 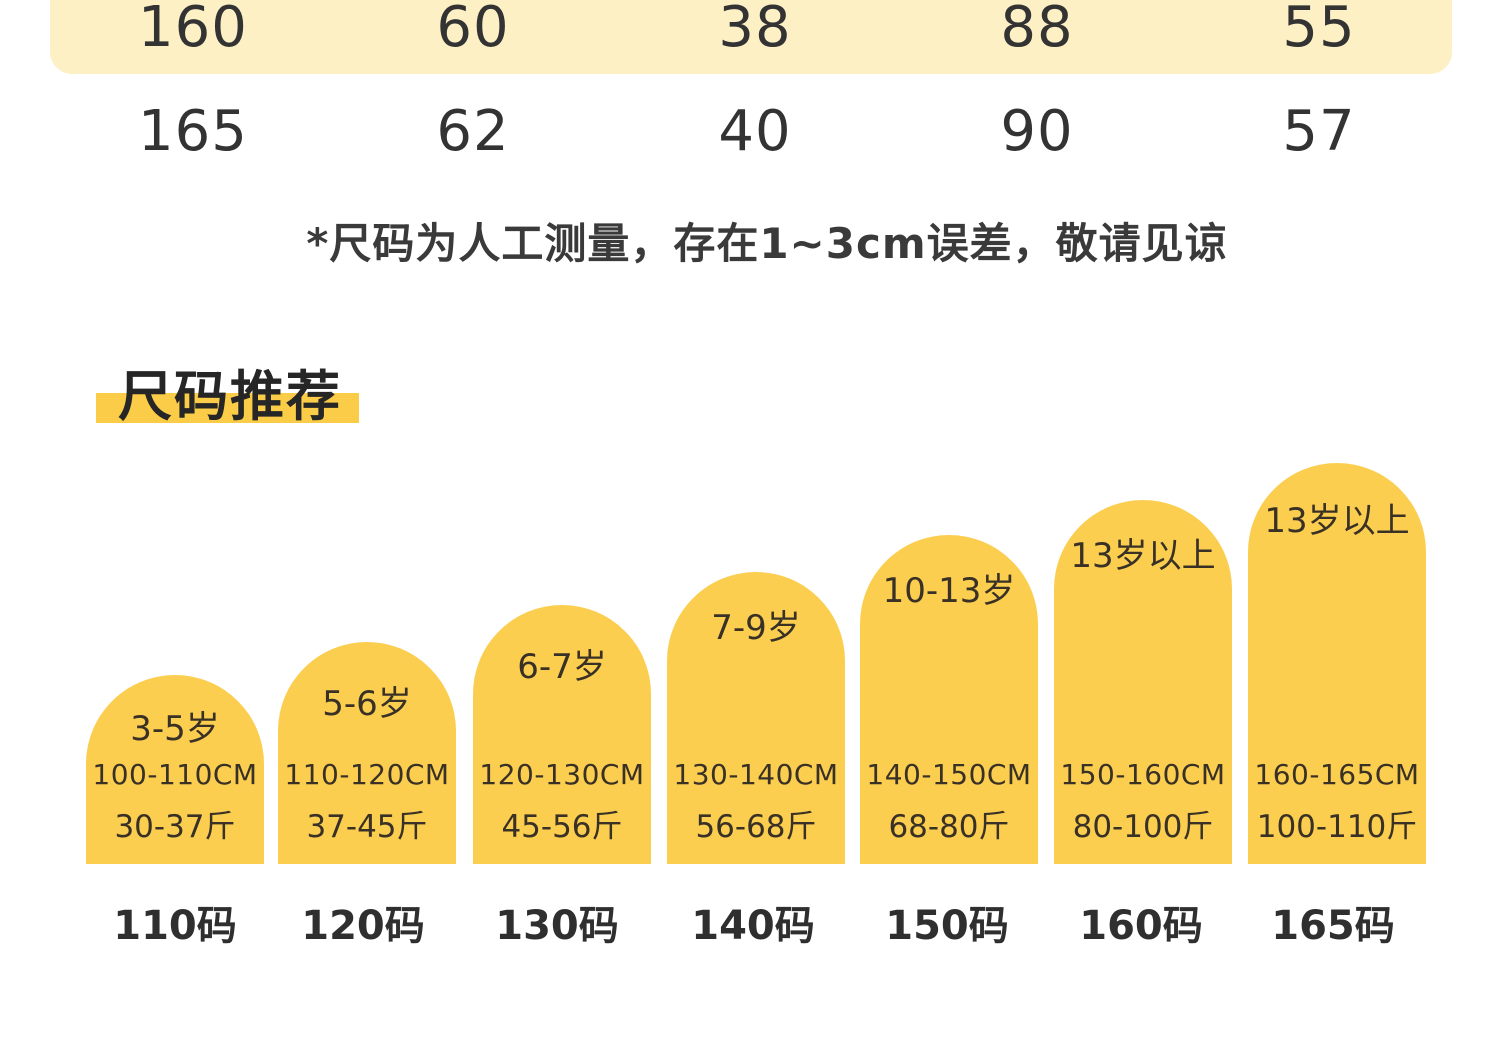 What do you see at coordinates (756, 718) in the screenshot?
I see `size-card-140: 7-9岁 130-140CM 56-68斤` at bounding box center [756, 718].